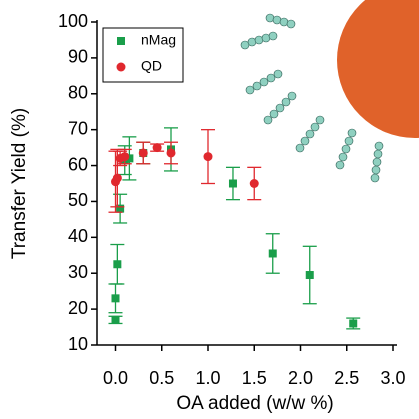 Image resolution: width=419 pixels, height=419 pixels. I want to click on y-tick-label: 50, so click(78, 200).